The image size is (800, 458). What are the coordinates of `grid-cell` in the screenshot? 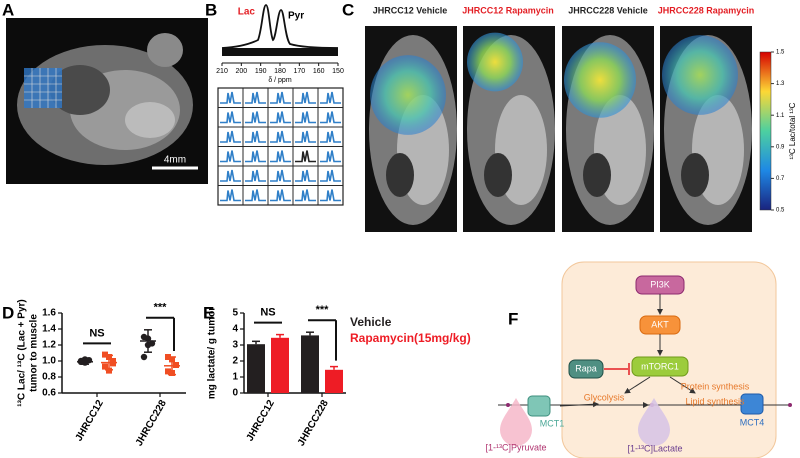 It's located at (330, 195).